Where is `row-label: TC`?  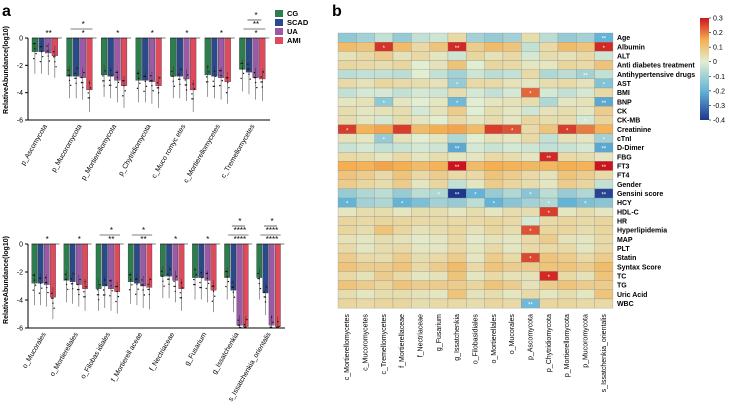 row-label: TC is located at coordinates (621, 277).